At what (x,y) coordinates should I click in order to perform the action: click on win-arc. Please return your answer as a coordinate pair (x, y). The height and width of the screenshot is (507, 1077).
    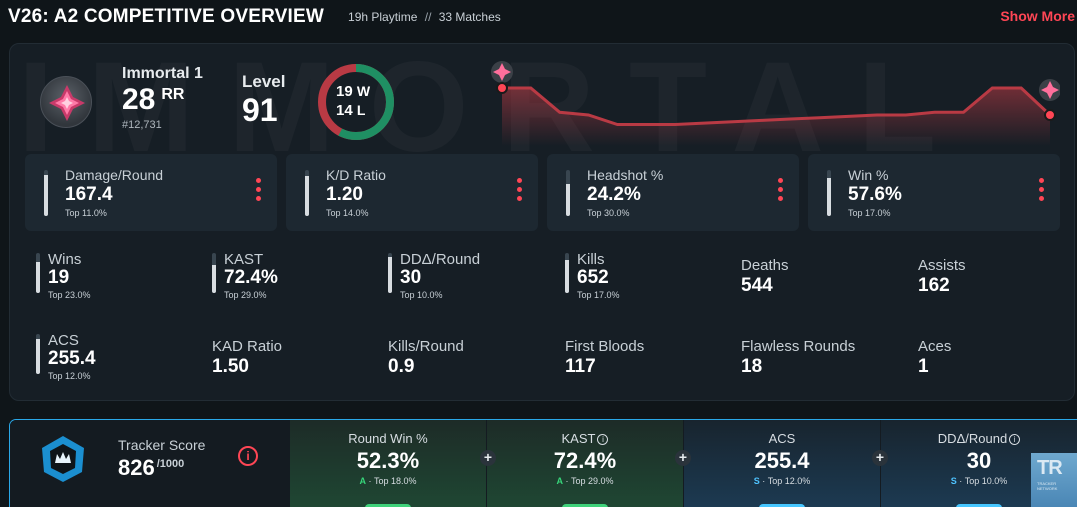
    Looking at the image, I should click on (356, 102).